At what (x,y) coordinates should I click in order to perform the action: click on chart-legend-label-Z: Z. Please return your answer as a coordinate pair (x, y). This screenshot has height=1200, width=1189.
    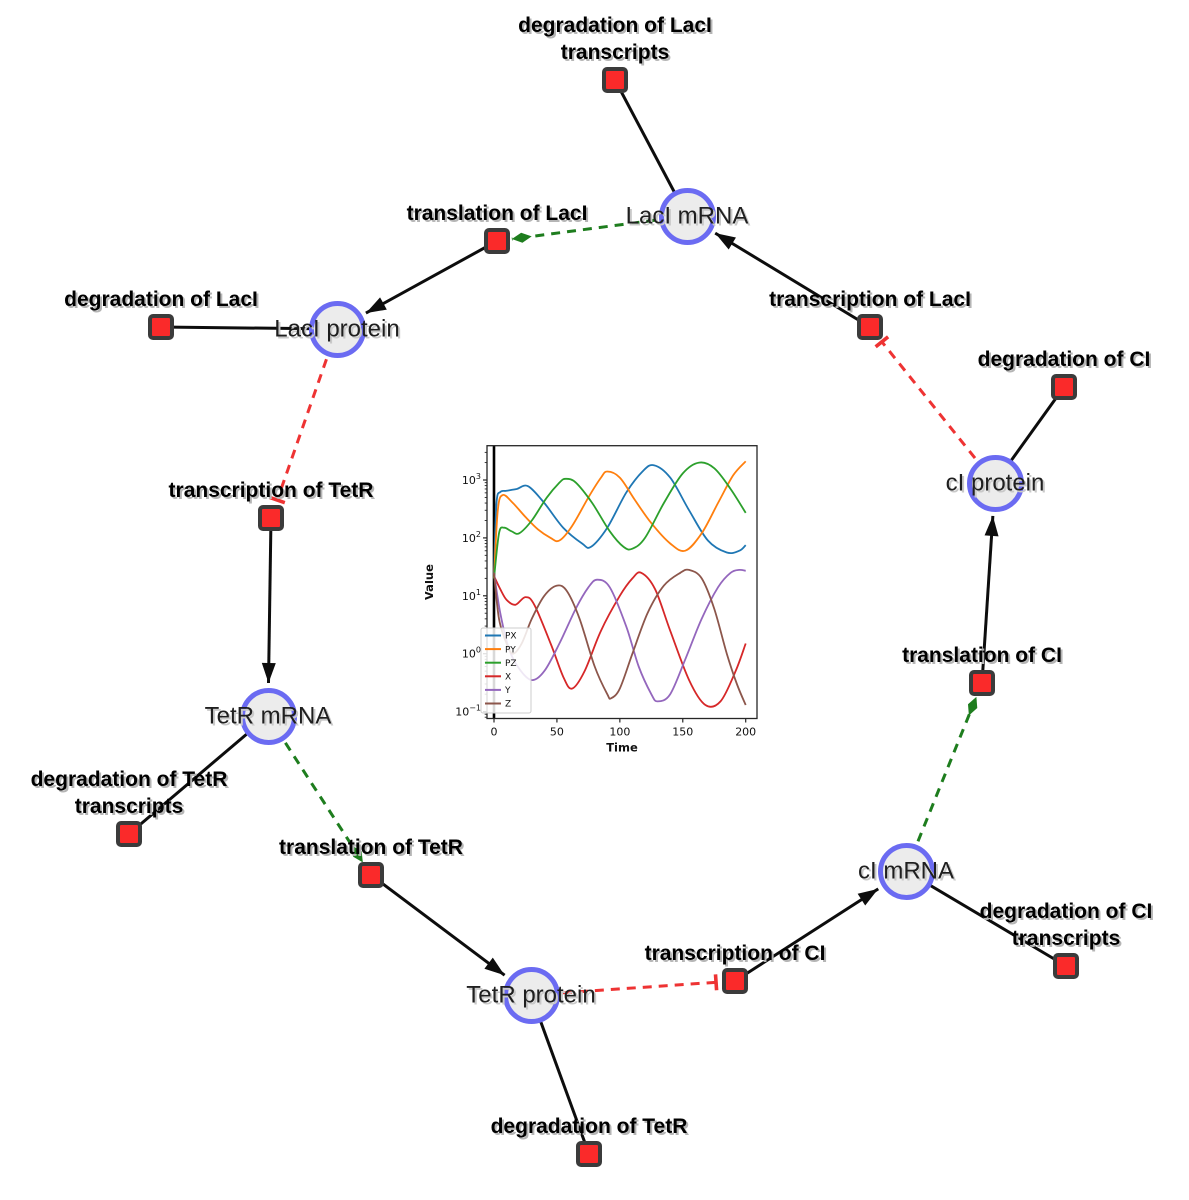
    Looking at the image, I should click on (508, 705).